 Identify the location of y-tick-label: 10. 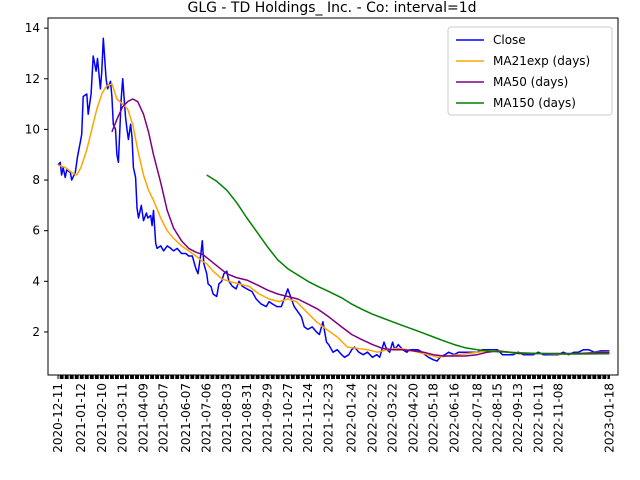
(32, 129).